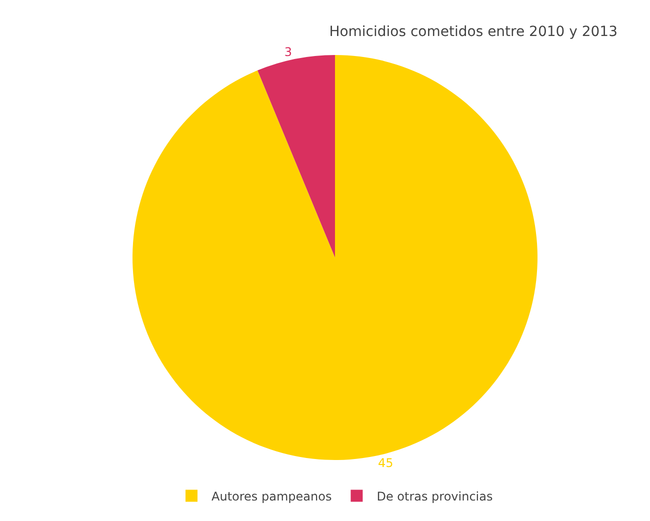 This screenshot has width=650, height=521. Describe the element at coordinates (473, 32) in the screenshot. I see `chart-title: Homicidios cometidos entre 2010 y 2013` at that location.